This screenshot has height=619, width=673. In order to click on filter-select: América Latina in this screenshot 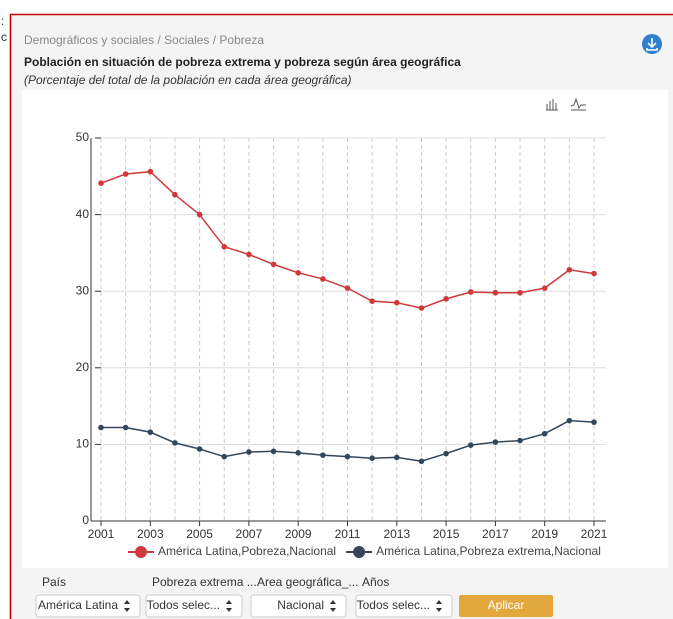, I will do `click(88, 606)`.